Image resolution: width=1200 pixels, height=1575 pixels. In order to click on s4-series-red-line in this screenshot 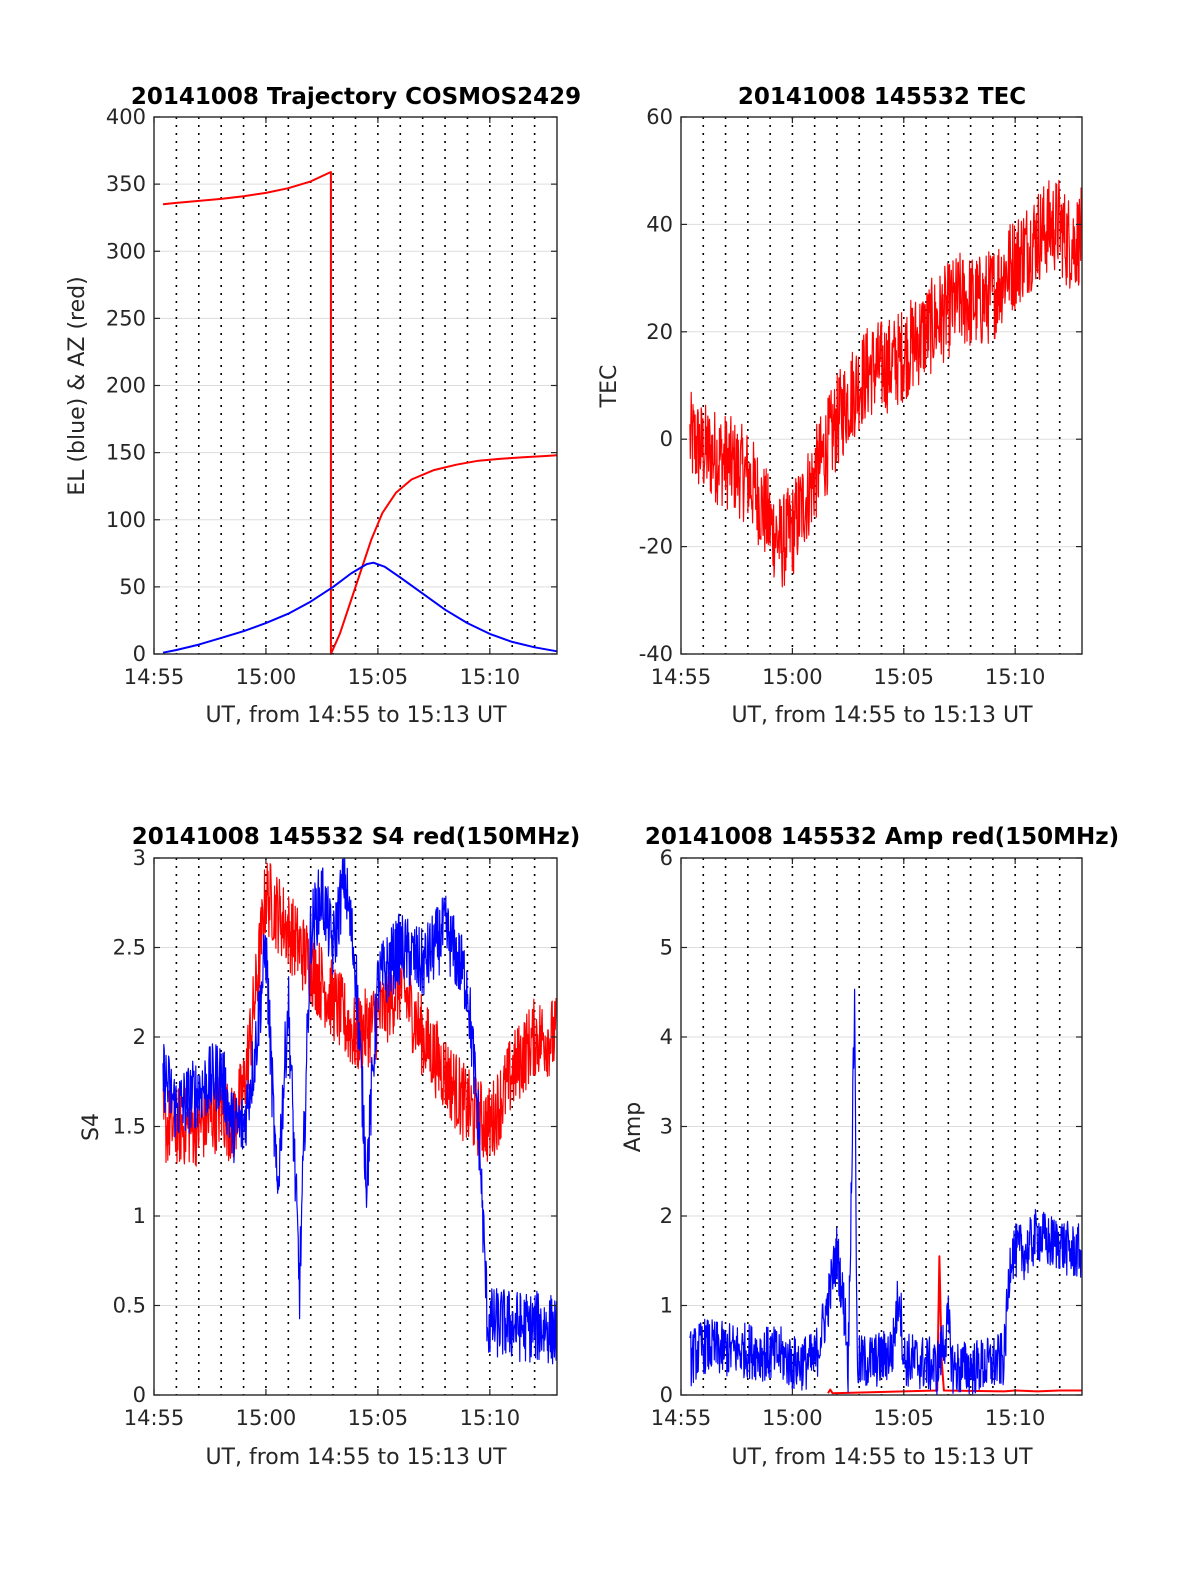, I will do `click(360, 1014)`.